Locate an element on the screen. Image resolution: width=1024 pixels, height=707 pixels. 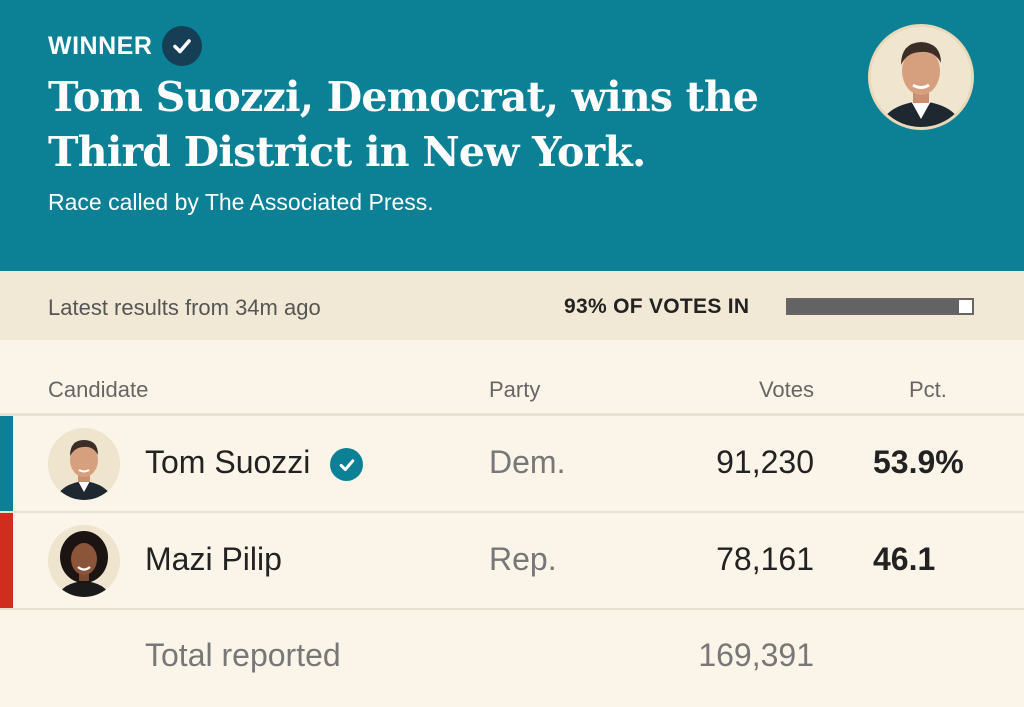
winner-check-icon is located at coordinates (346, 464).